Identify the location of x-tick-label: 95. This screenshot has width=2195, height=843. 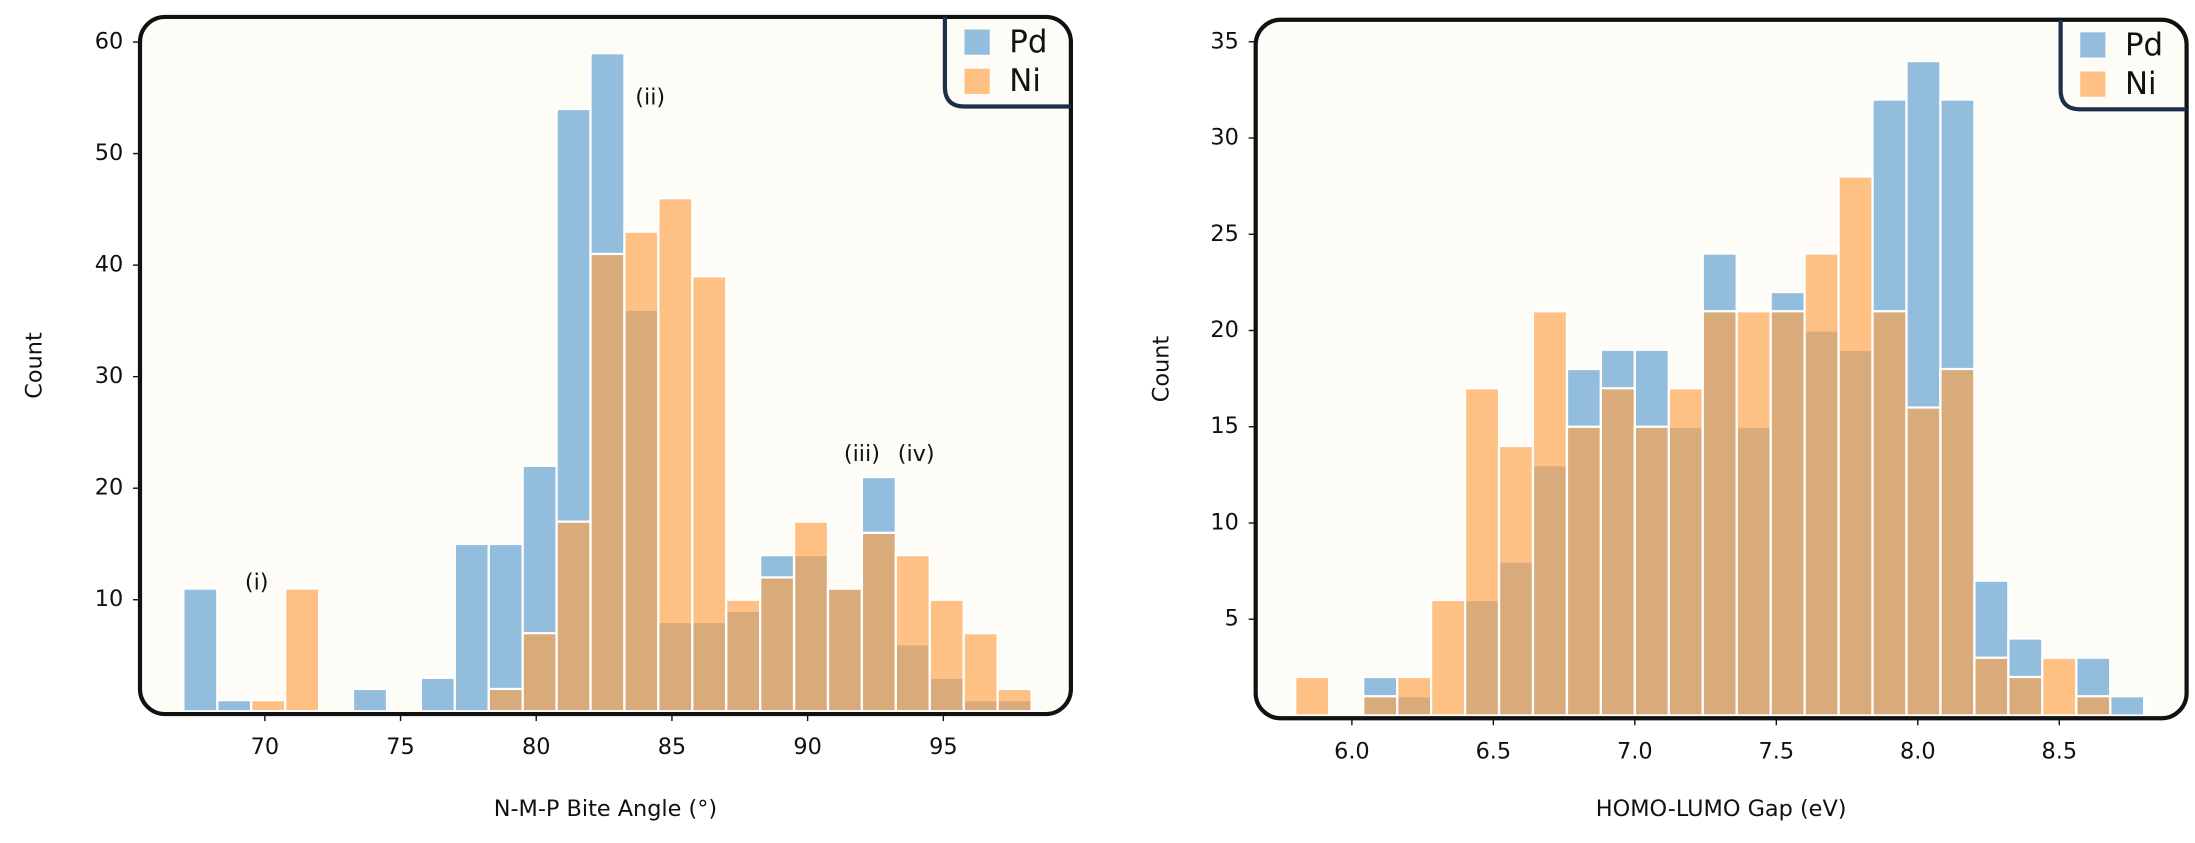
(943, 747).